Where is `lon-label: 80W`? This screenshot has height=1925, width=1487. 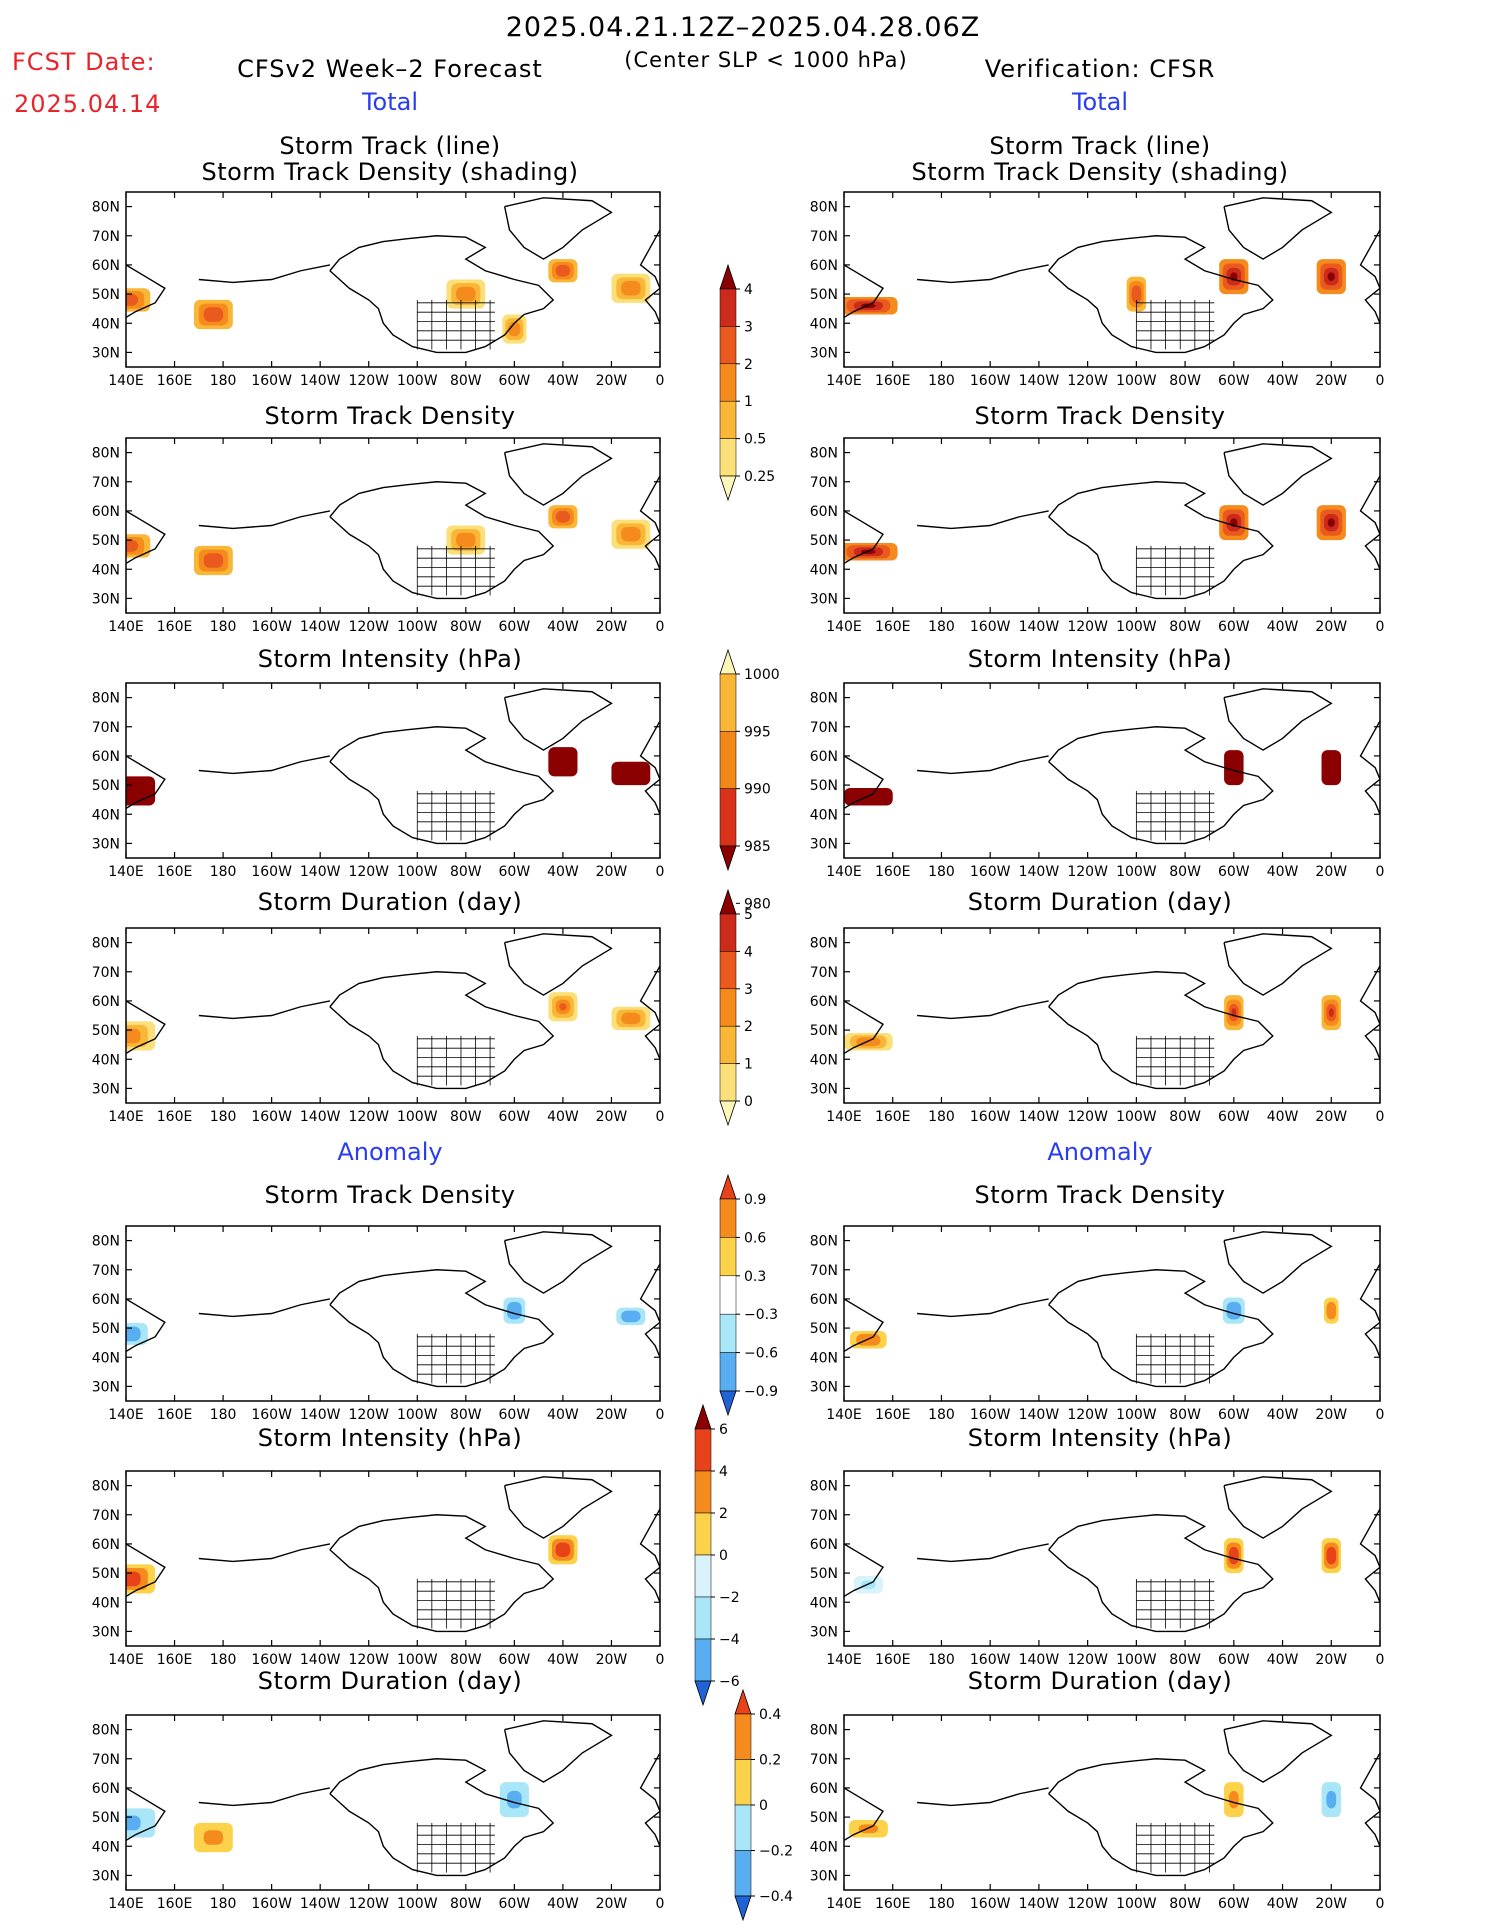 lon-label: 80W is located at coordinates (1185, 1904).